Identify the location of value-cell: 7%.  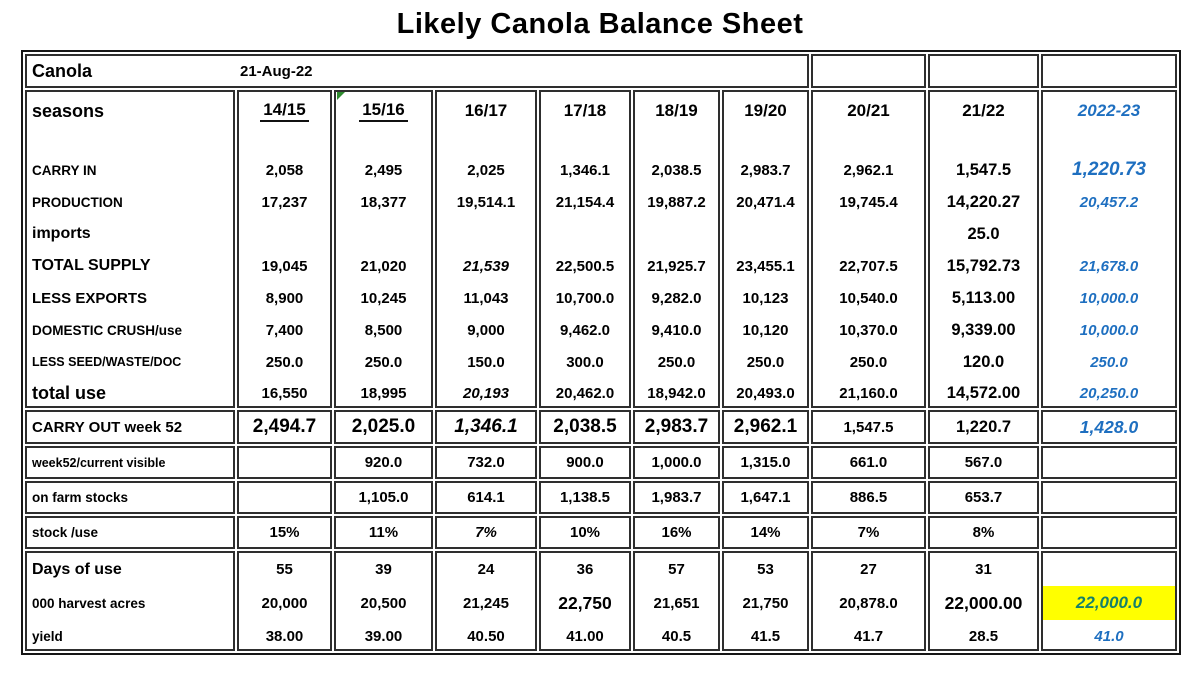
(868, 532).